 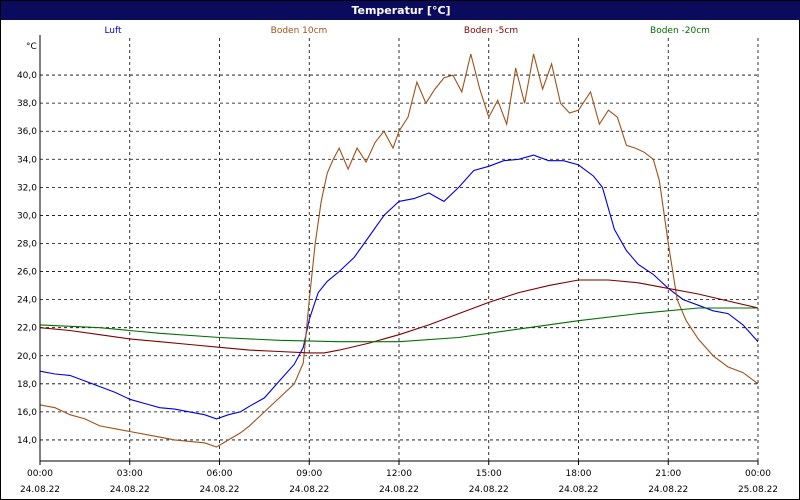 What do you see at coordinates (220, 474) in the screenshot?
I see `x-tick-time: 06:00` at bounding box center [220, 474].